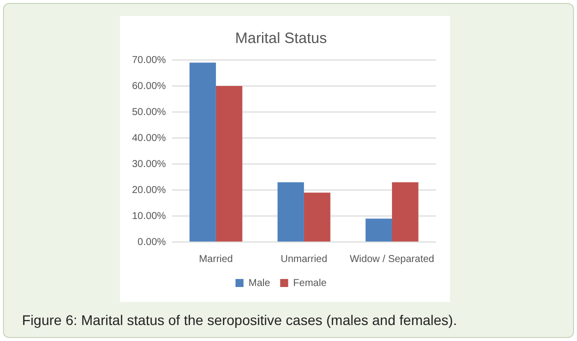  I want to click on y-tick-label: 60.00%, so click(149, 86).